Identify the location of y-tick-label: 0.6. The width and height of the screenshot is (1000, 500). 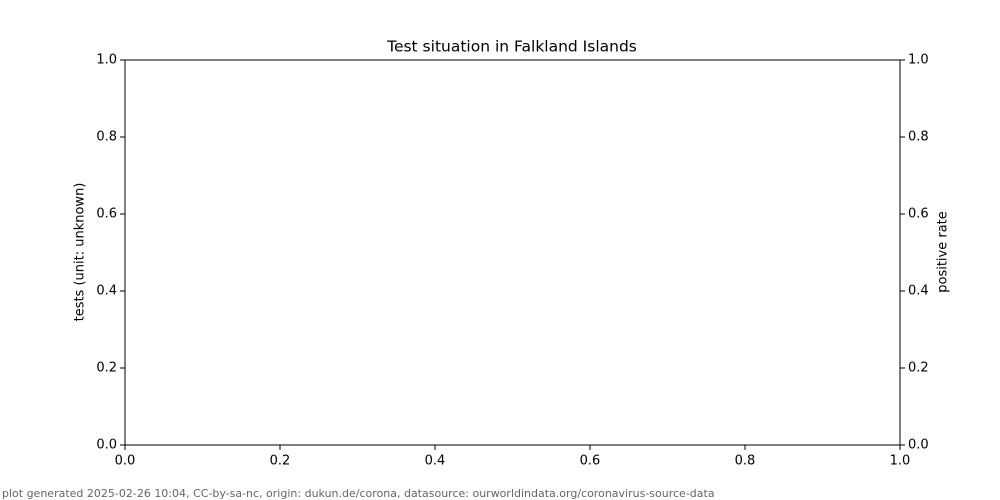
(106, 214).